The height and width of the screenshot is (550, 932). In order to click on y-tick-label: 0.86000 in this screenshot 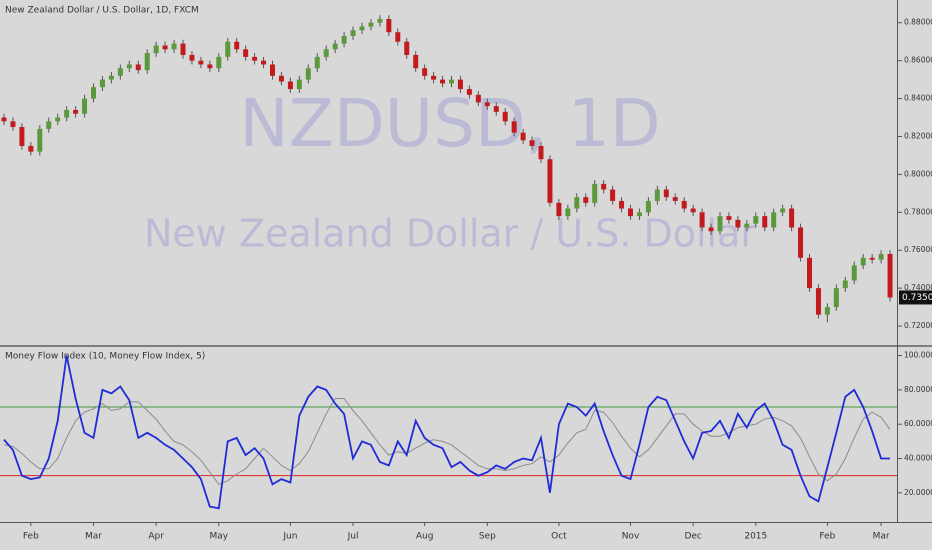, I will do `click(918, 60)`.